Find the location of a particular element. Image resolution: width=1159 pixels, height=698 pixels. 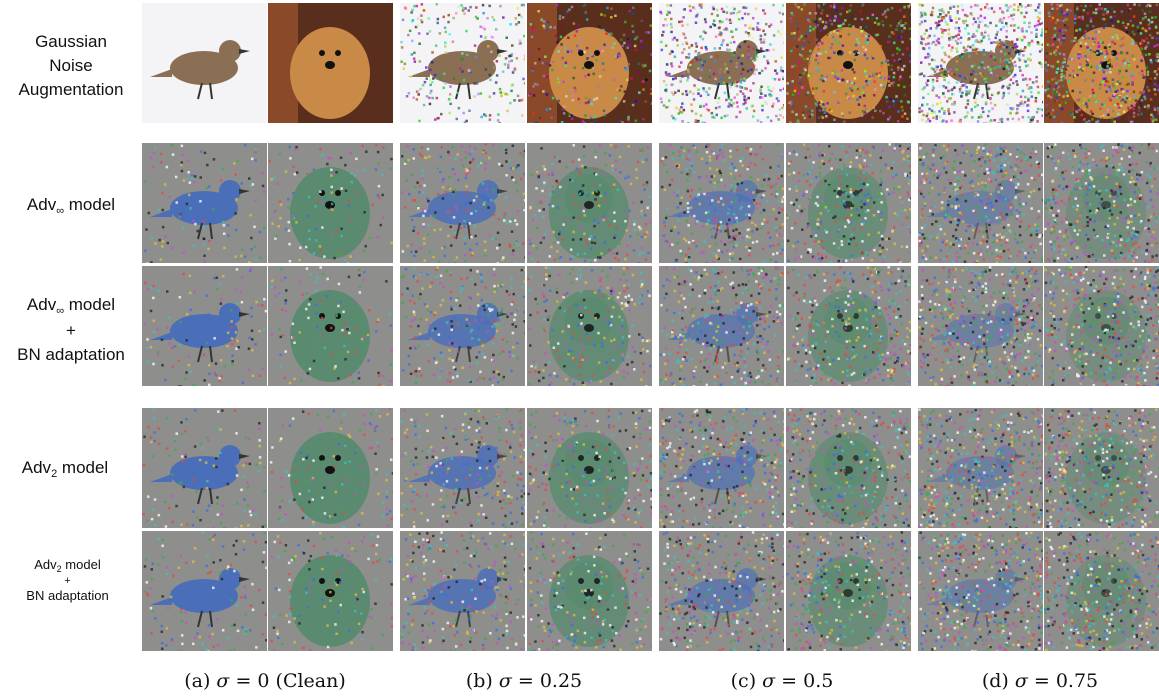

row-label-adv2-bn: Adv2 model + BN adaptation is located at coordinates (67, 580).